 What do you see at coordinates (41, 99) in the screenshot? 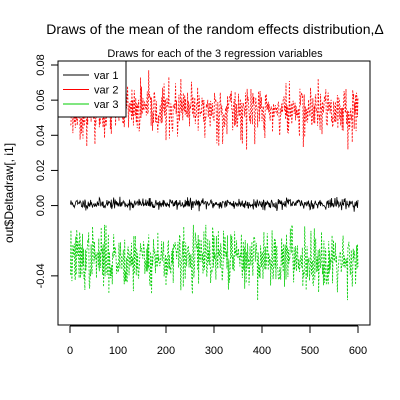
I see `y-tick-label: 0.06` at bounding box center [41, 99].